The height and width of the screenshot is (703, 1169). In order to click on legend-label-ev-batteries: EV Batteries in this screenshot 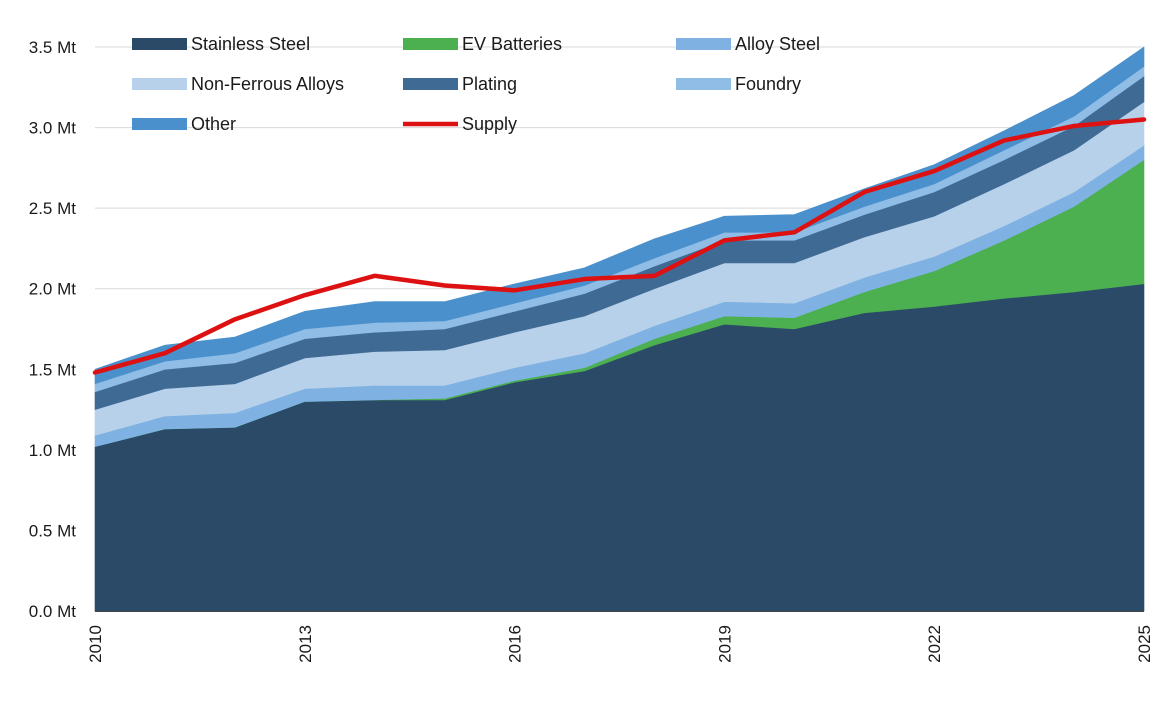, I will do `click(512, 44)`.